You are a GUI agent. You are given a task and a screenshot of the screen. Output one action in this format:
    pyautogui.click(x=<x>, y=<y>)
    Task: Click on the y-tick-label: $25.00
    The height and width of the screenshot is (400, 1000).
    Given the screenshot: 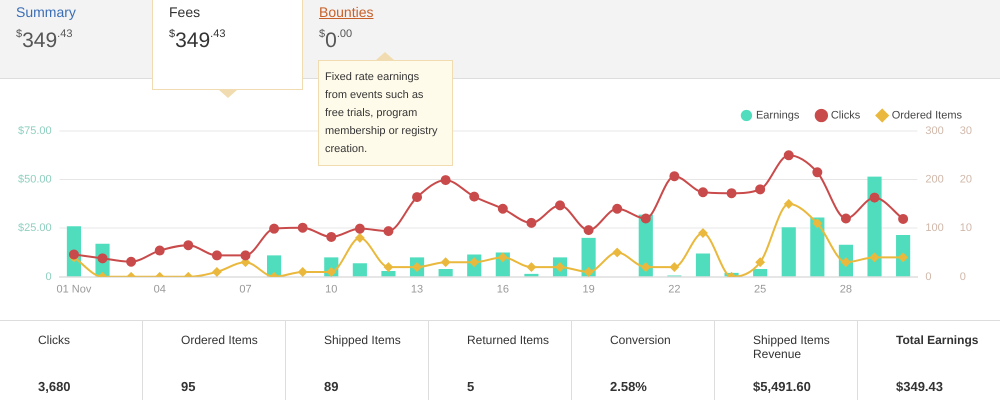 What is the action you would take?
    pyautogui.click(x=35, y=228)
    